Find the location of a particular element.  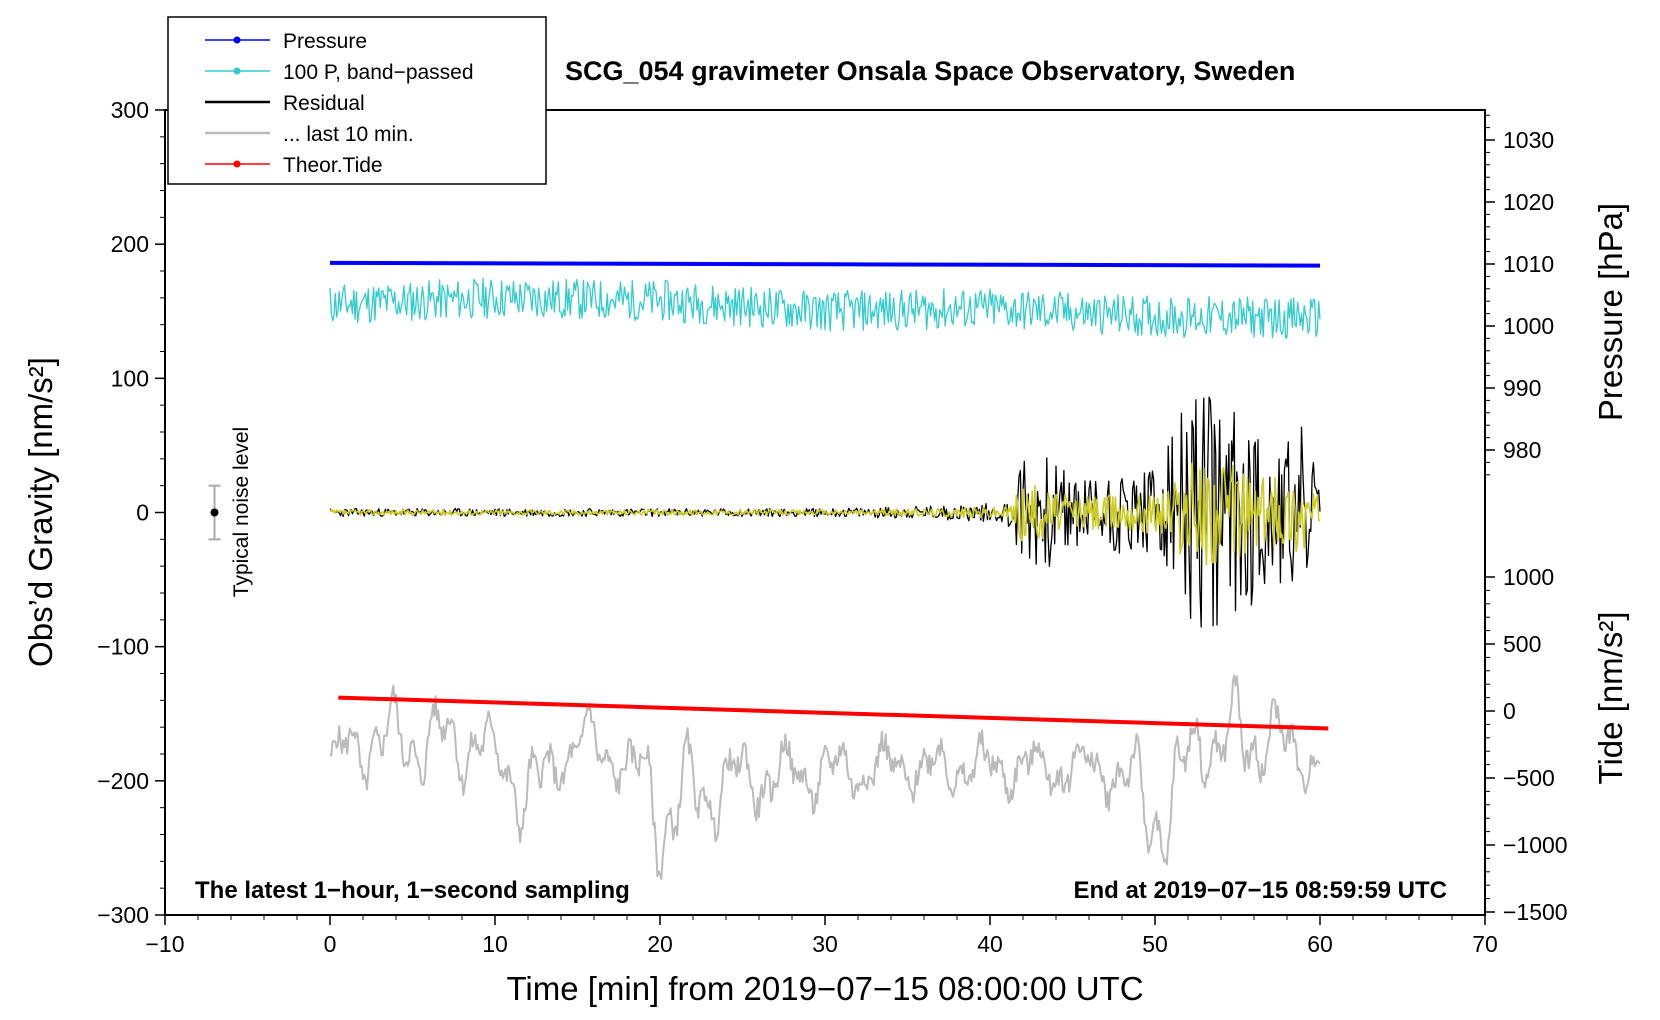

pressure-tick-label: 1020 is located at coordinates (1528, 202).